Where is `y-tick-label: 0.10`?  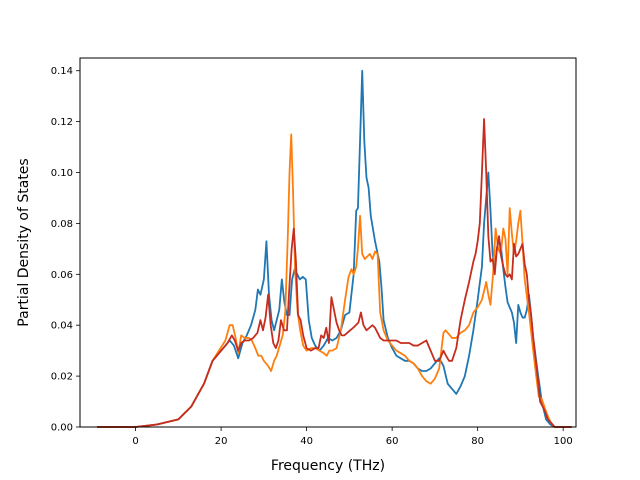
y-tick-label: 0.10 is located at coordinates (62, 173).